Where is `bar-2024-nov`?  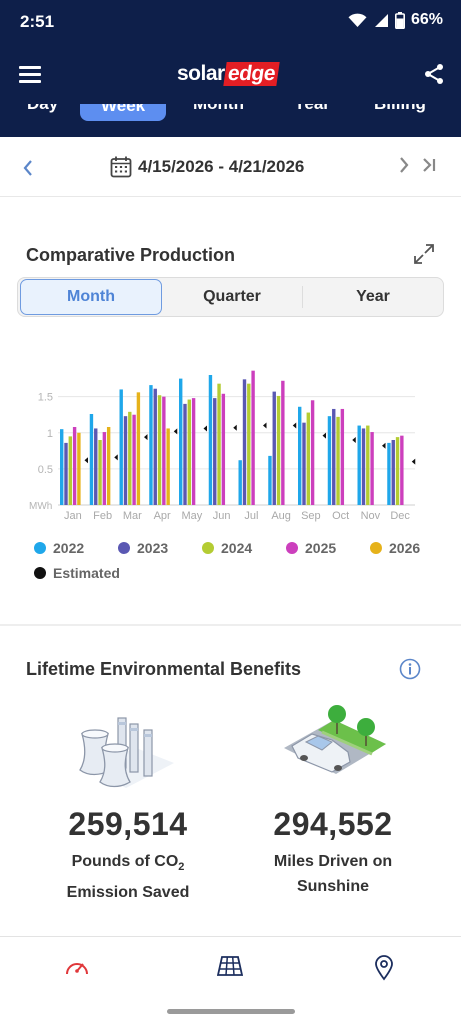
bar-2024-nov is located at coordinates (368, 465).